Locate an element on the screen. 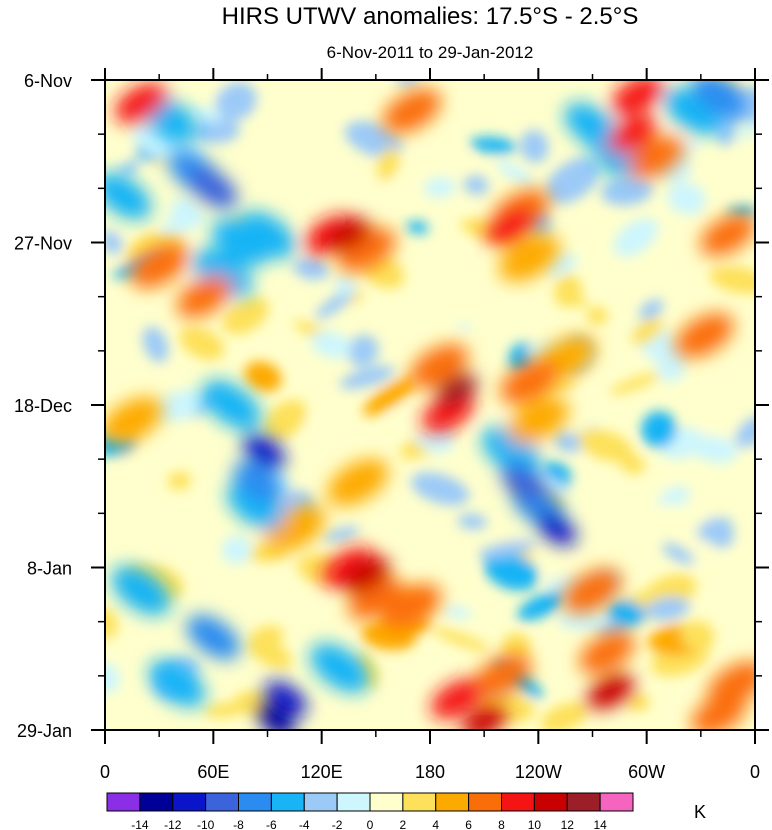  x-tick-label: 60W is located at coordinates (646, 772).